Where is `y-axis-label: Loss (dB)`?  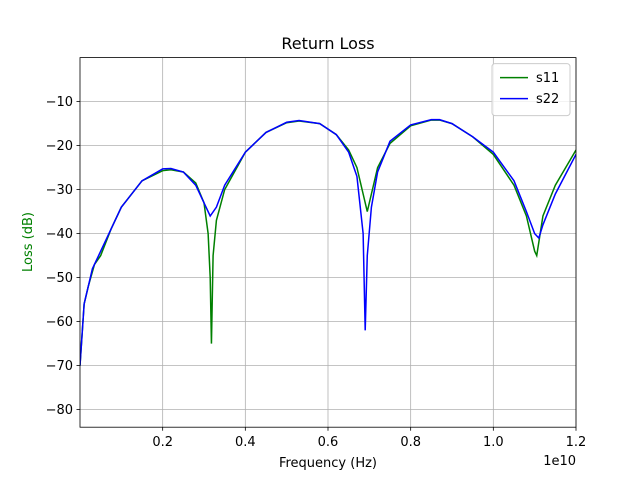 y-axis-label: Loss (dB) is located at coordinates (28, 242).